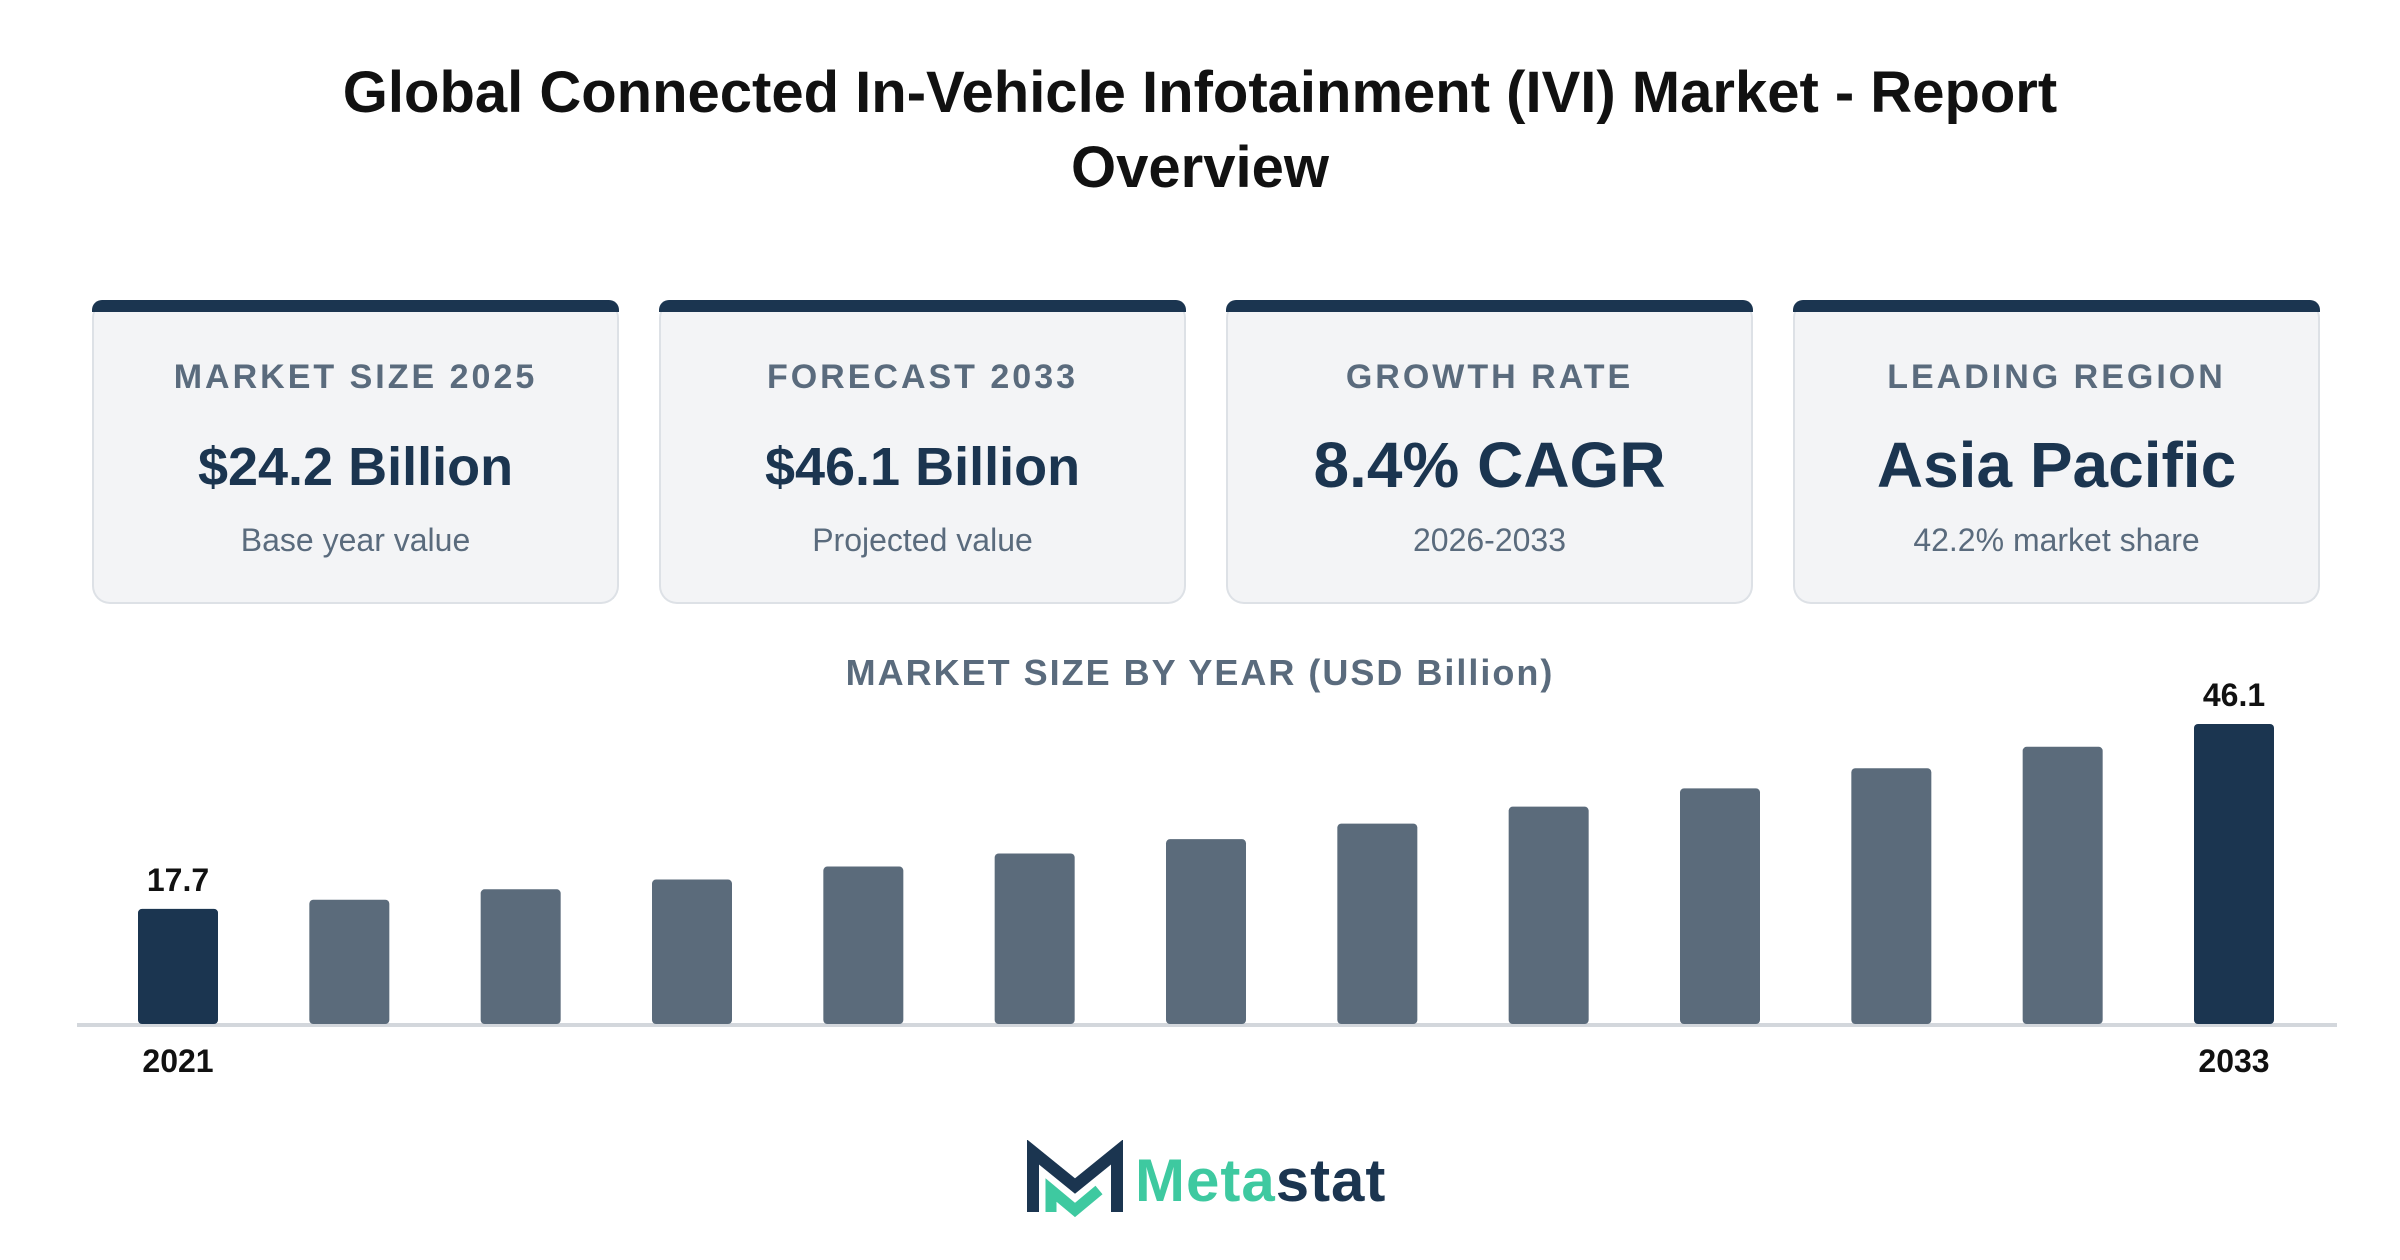  What do you see at coordinates (1205, 1180) in the screenshot?
I see `logo-text-meta: Meta` at bounding box center [1205, 1180].